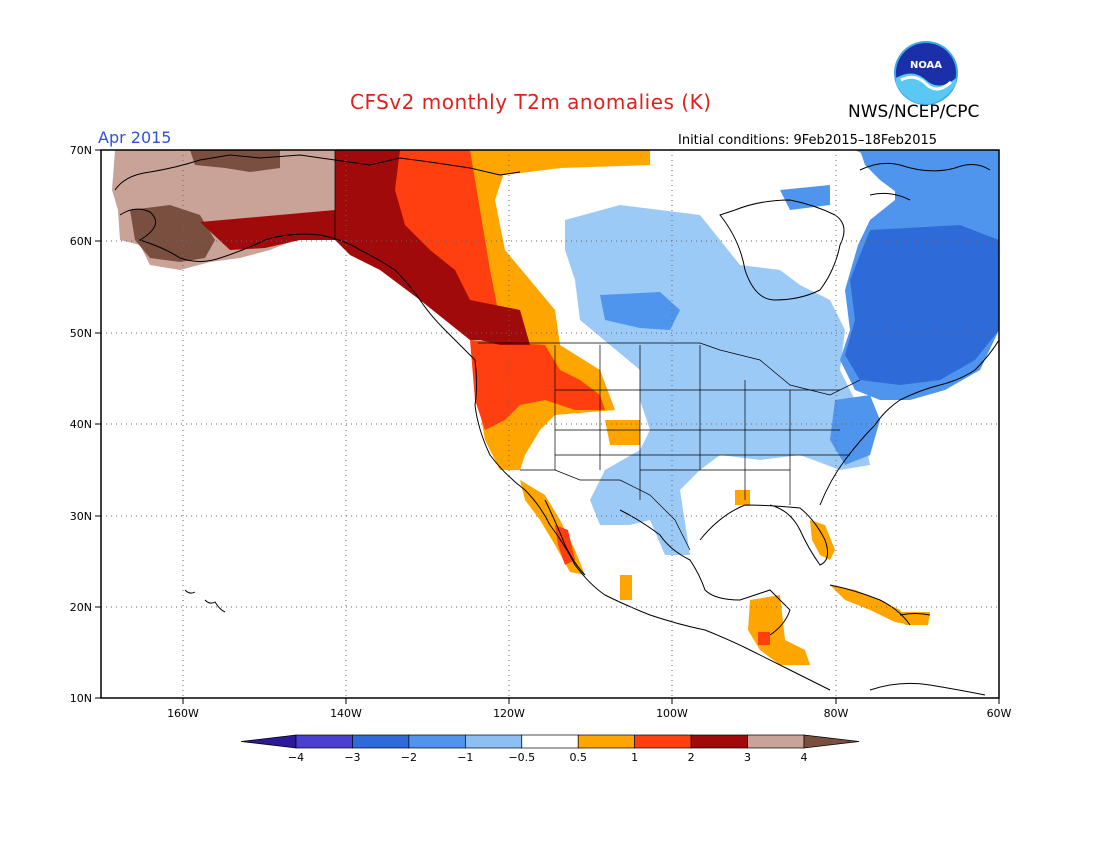 Image resolution: width=1100 pixels, height=850 pixels. Describe the element at coordinates (836, 713) in the screenshot. I see `lon-label-80w: 80W` at that location.